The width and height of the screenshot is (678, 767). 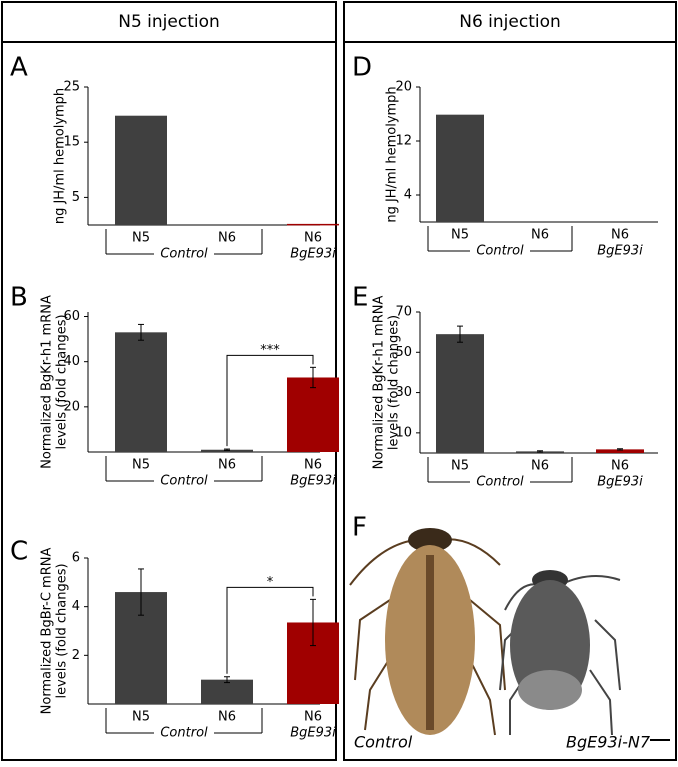 I want to click on panel-header: N5 injection, so click(x=169, y=22).